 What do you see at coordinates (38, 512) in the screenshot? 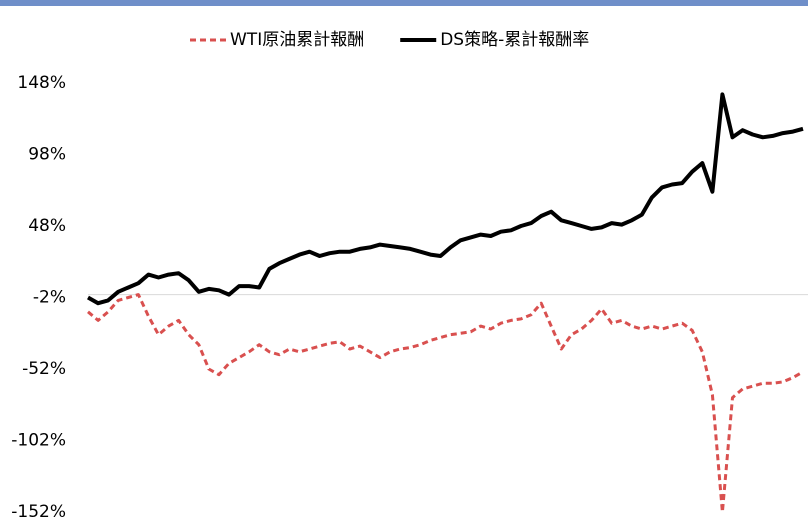
I see `y-tick-label: -152%` at bounding box center [38, 512].